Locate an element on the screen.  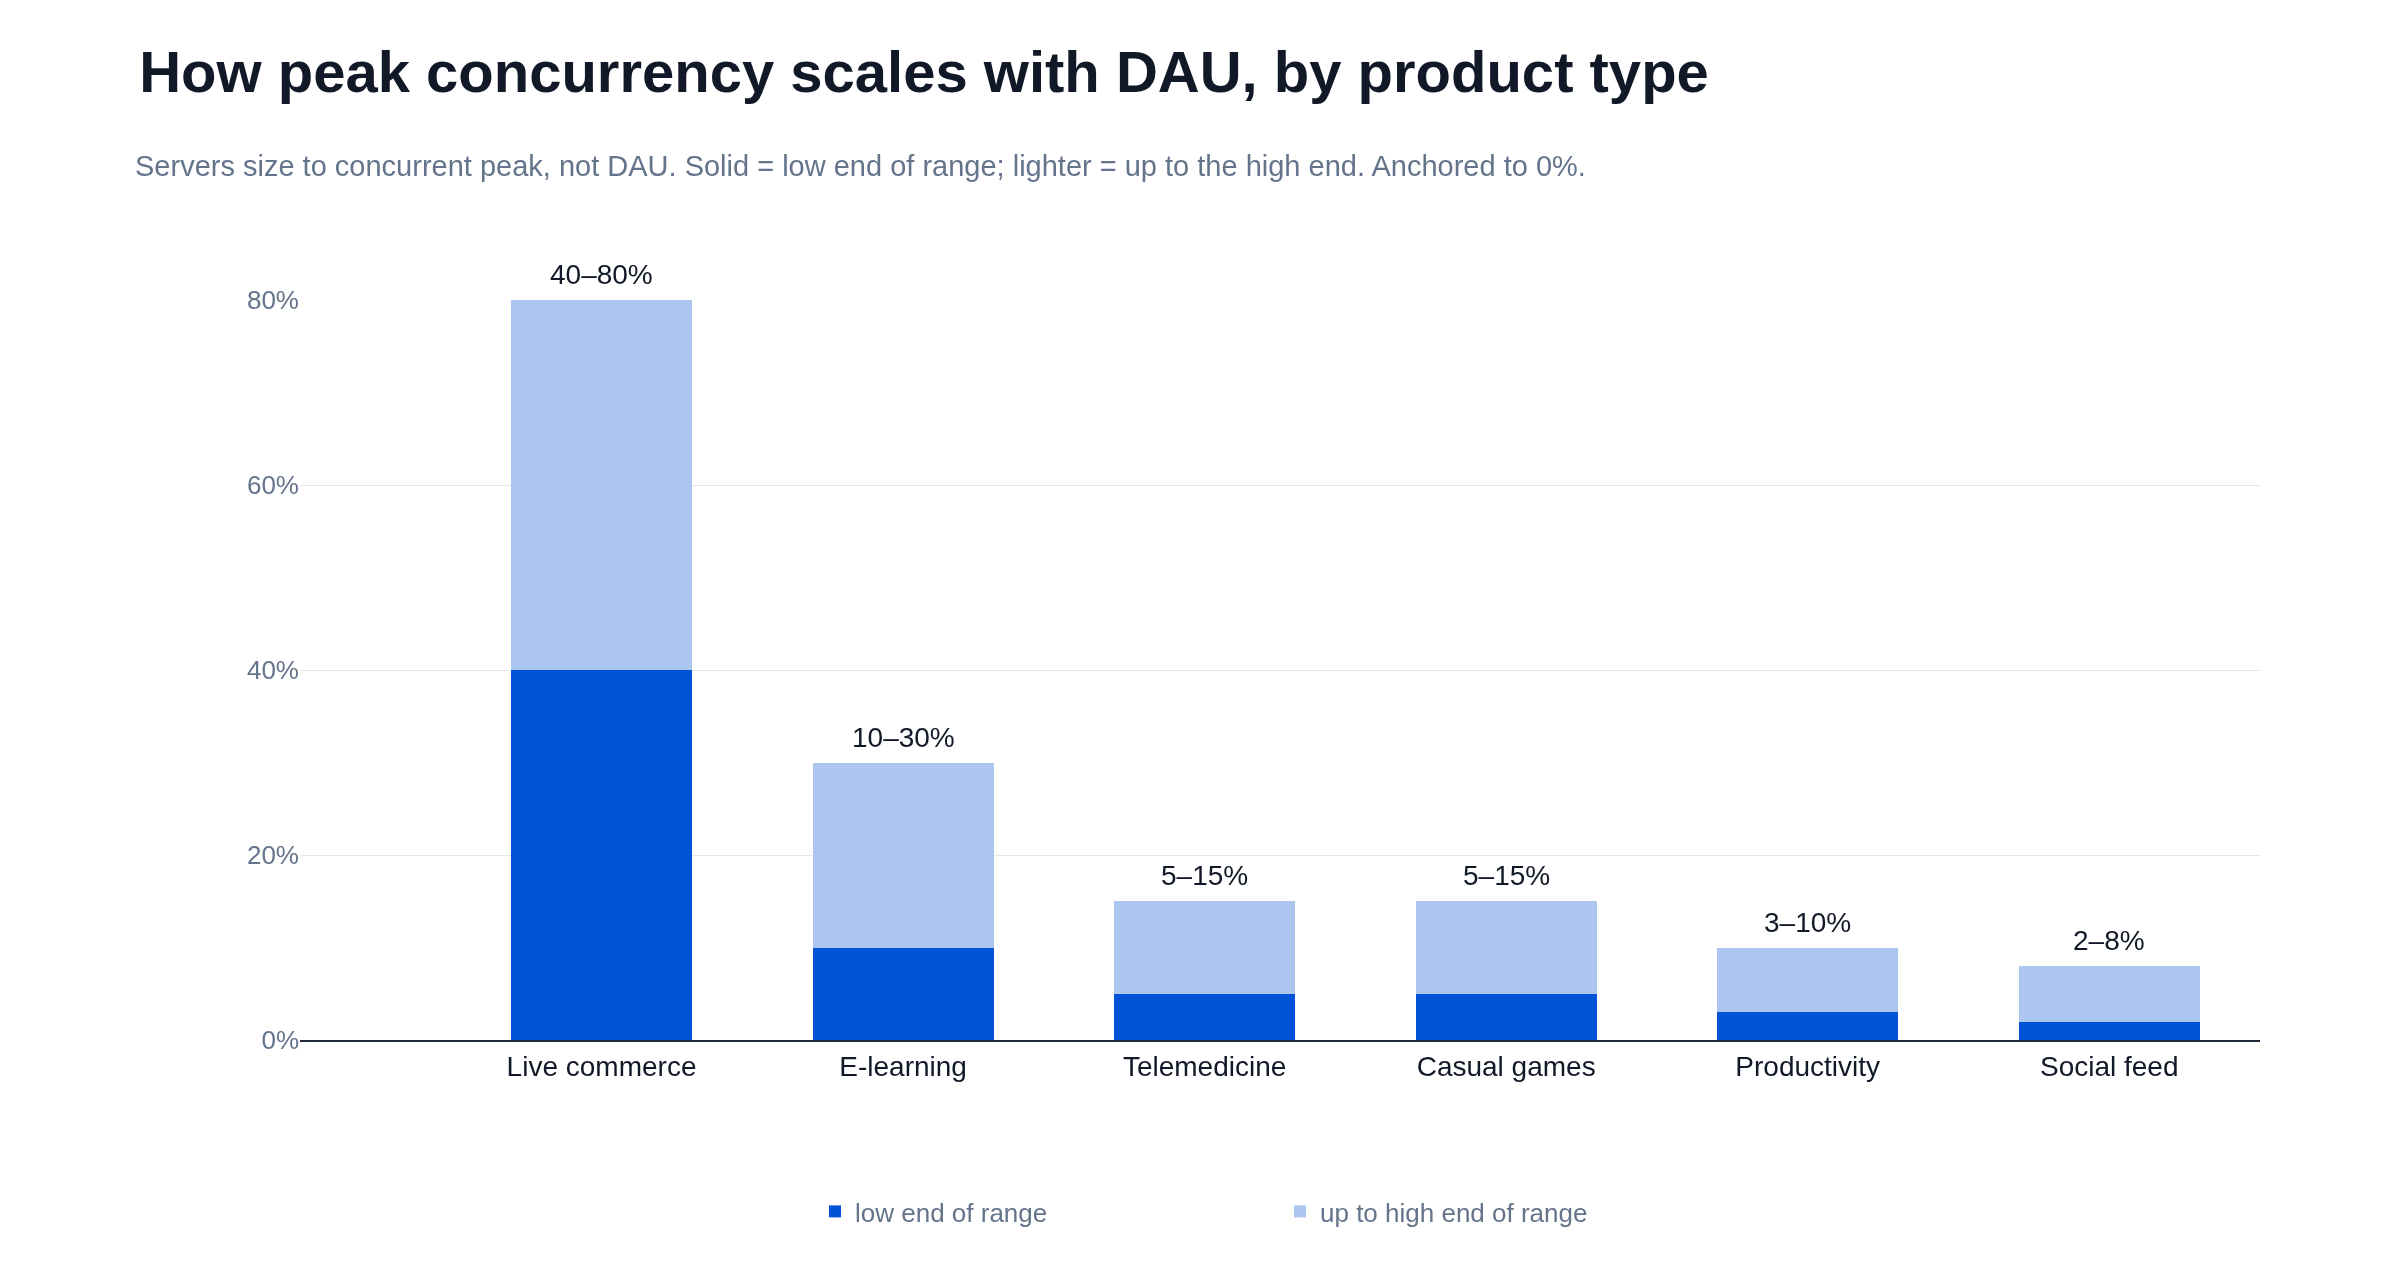
x-tick-label: Casual games is located at coordinates (1506, 1066).